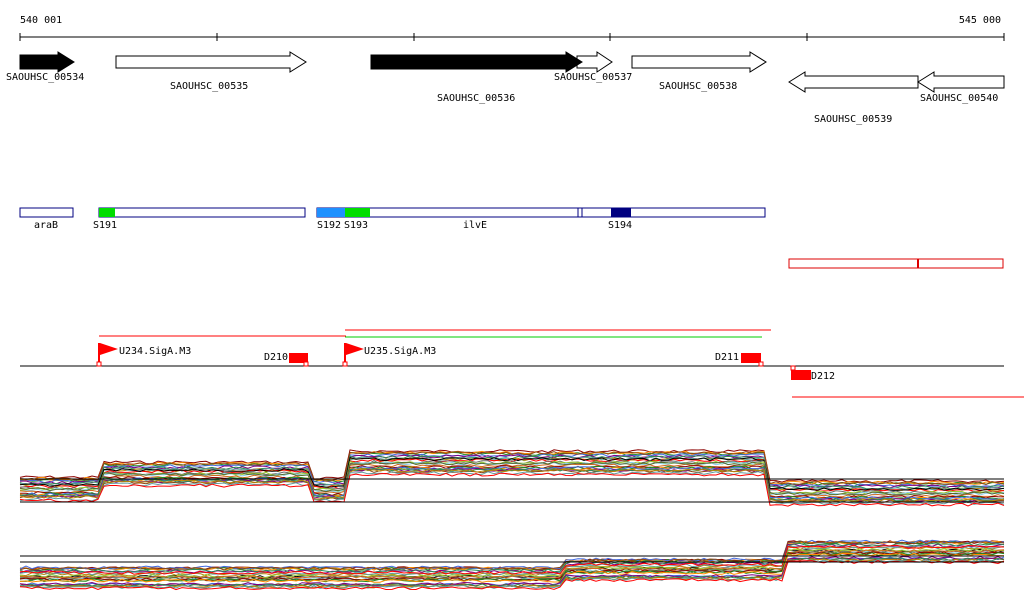 This screenshot has height=611, width=1024. Describe the element at coordinates (329, 225) in the screenshot. I see `segment-label: S192` at that location.